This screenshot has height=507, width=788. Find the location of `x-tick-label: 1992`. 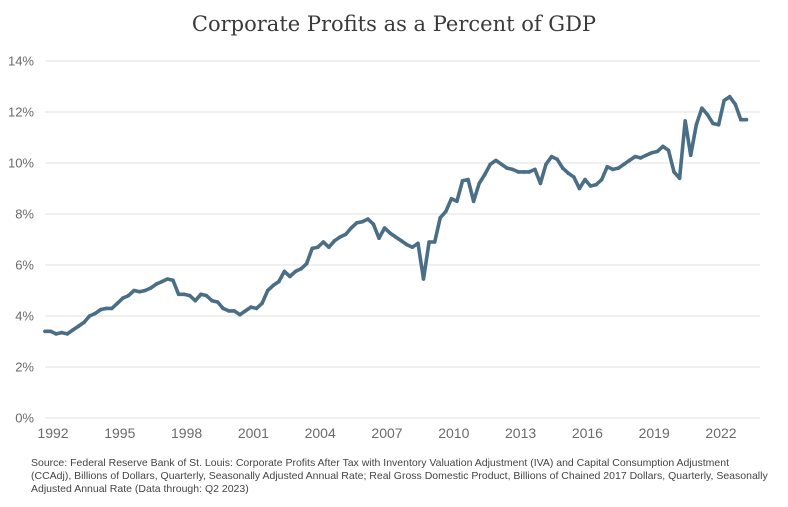

x-tick-label: 1992 is located at coordinates (52, 433).